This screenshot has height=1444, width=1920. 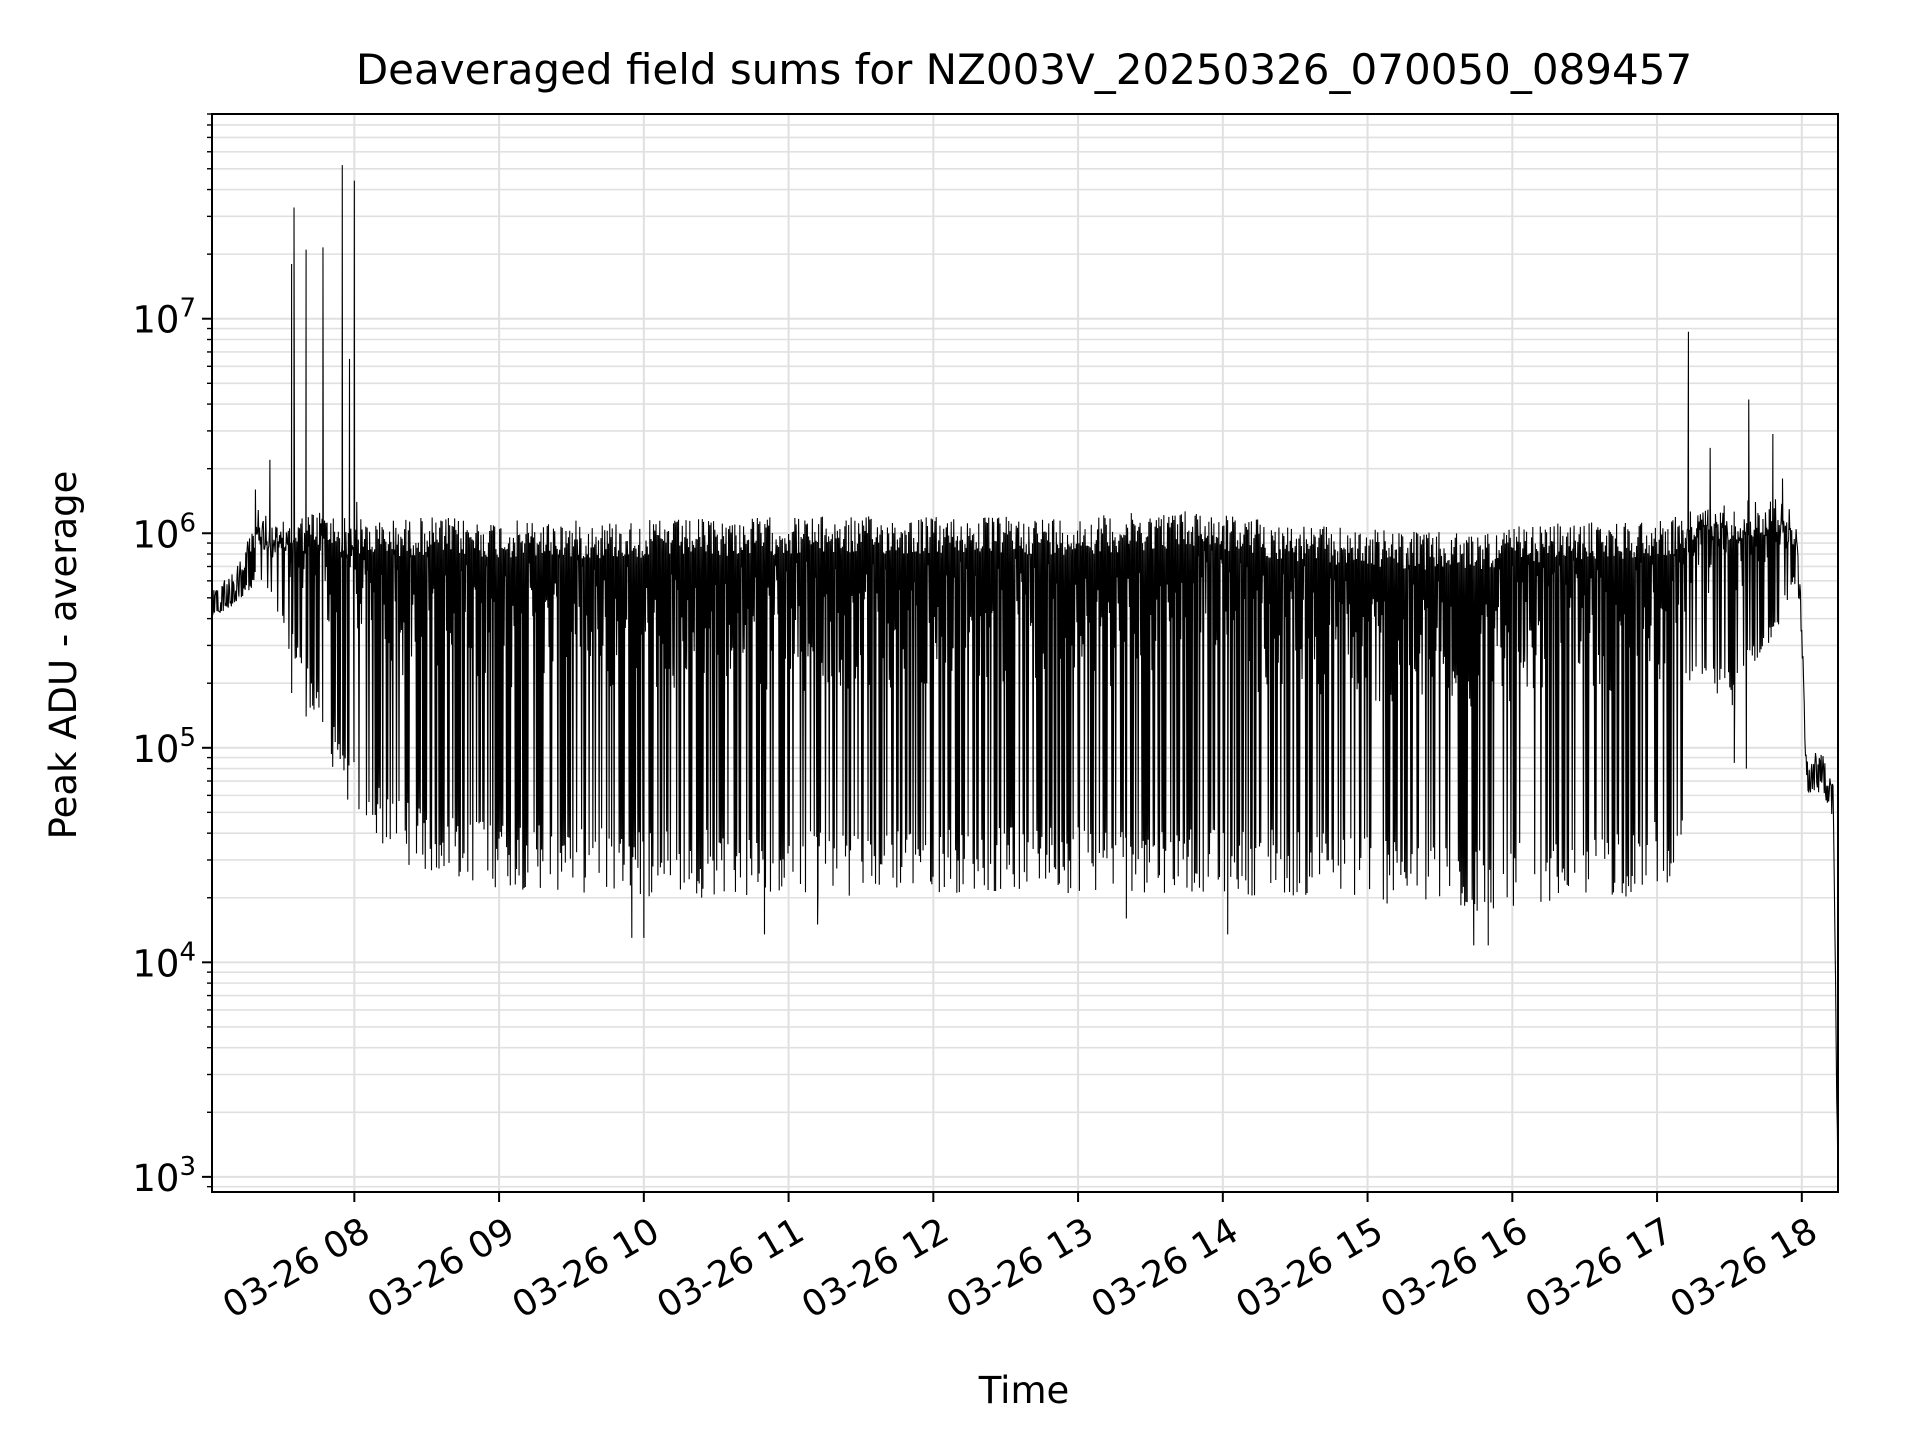 What do you see at coordinates (187, 309) in the screenshot?
I see `tick-label-y-exponent: 7` at bounding box center [187, 309].